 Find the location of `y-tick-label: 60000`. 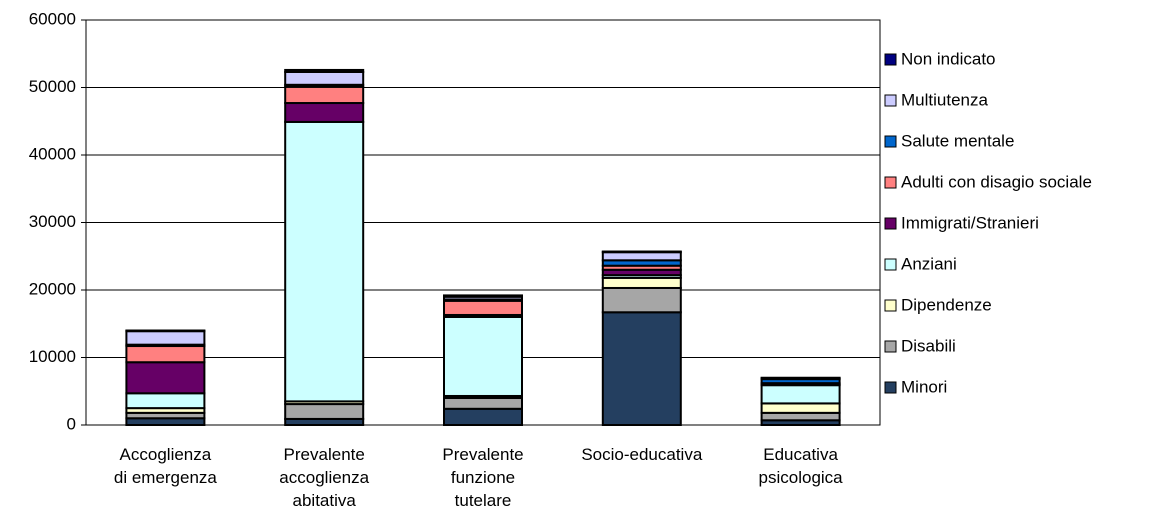

y-tick-label: 60000 is located at coordinates (52, 18).